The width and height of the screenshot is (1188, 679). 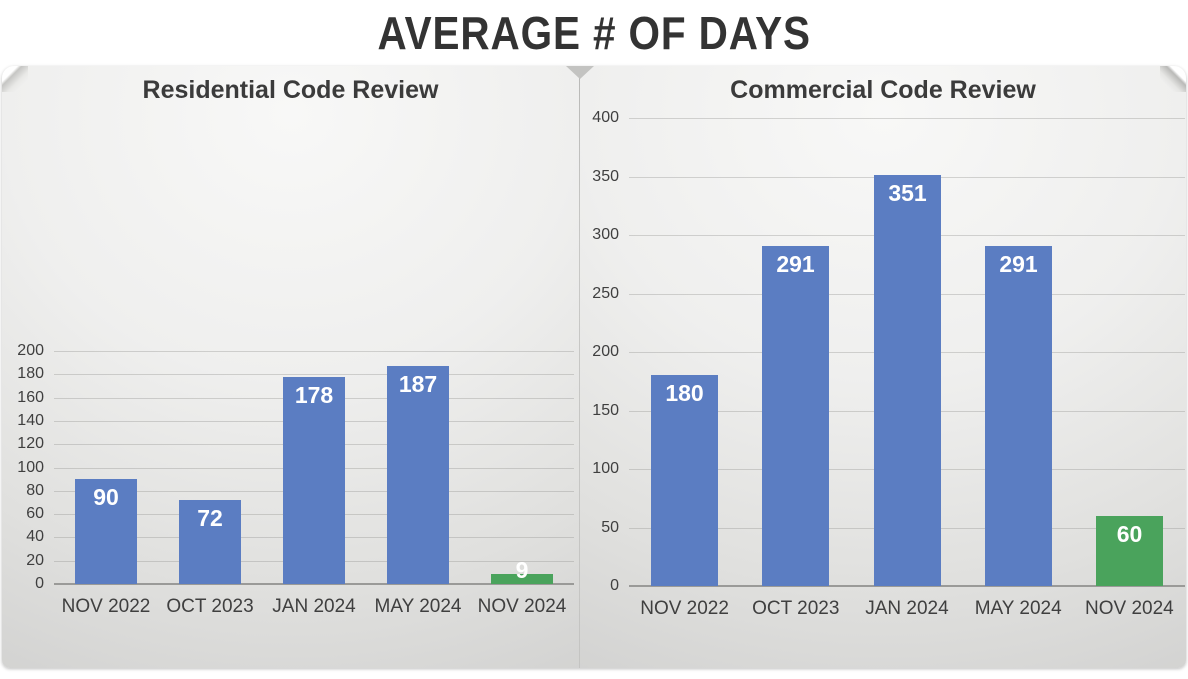 What do you see at coordinates (314, 480) in the screenshot?
I see `bar-jan-2024: 178` at bounding box center [314, 480].